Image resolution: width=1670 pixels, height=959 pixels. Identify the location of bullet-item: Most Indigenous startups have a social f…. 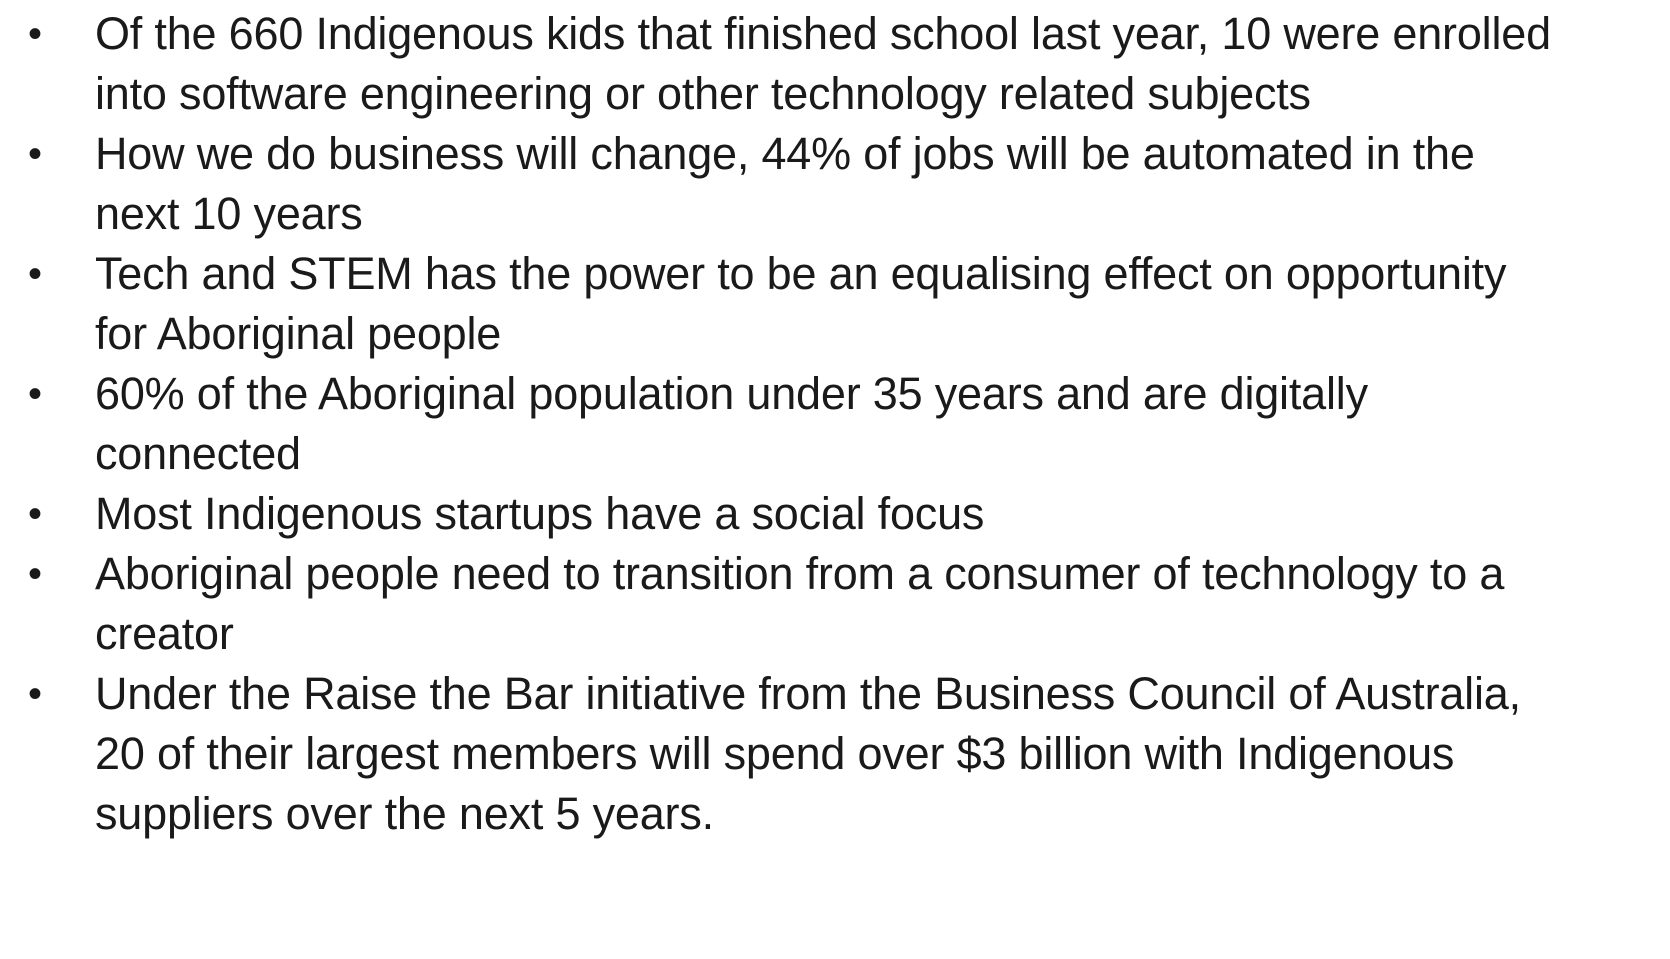
(780, 514).